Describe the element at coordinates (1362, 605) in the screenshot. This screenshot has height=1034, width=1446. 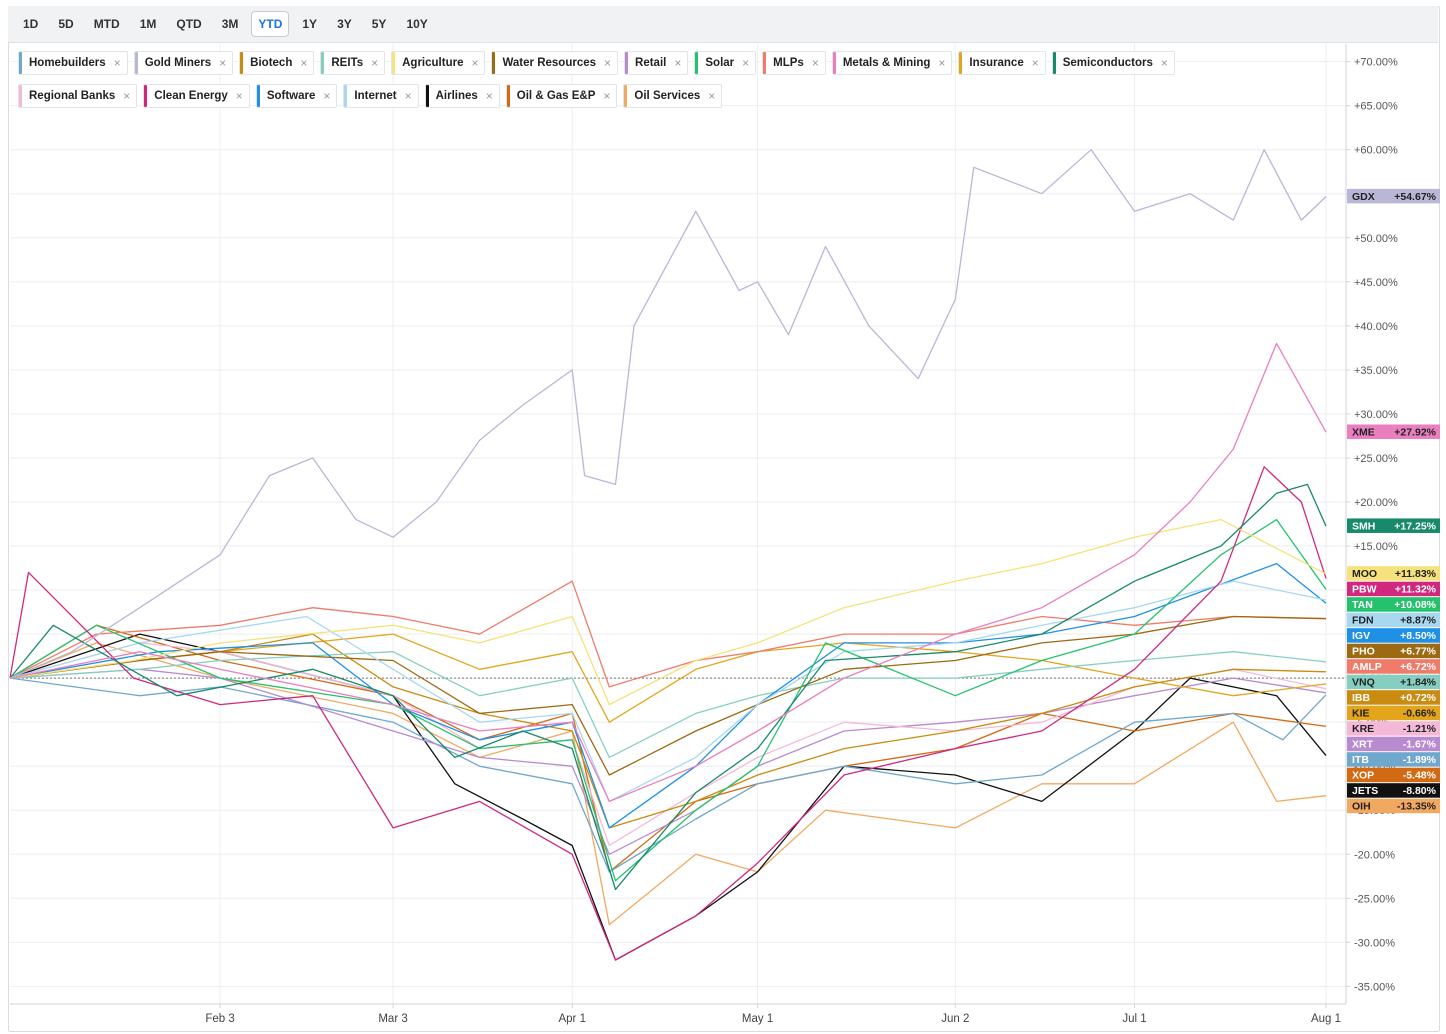
I see `end-tag-ticker: TAN` at that location.